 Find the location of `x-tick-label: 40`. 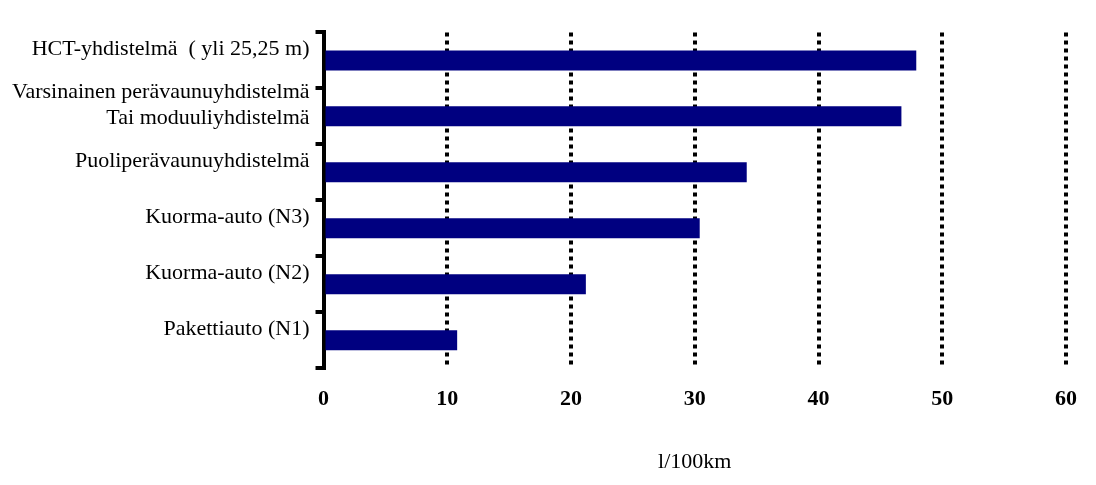

x-tick-label: 40 is located at coordinates (818, 398).